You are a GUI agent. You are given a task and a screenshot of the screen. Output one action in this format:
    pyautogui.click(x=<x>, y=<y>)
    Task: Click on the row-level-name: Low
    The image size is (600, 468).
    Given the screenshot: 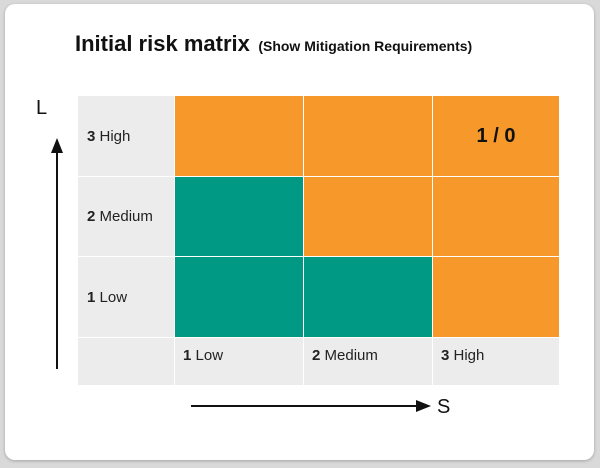 What is the action you would take?
    pyautogui.click(x=113, y=297)
    